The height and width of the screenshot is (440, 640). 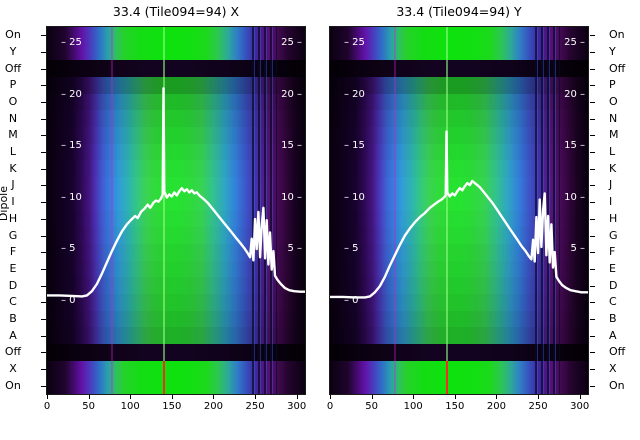 What do you see at coordinates (413, 406) in the screenshot?
I see `x-axis-tick-label: 100` at bounding box center [413, 406].